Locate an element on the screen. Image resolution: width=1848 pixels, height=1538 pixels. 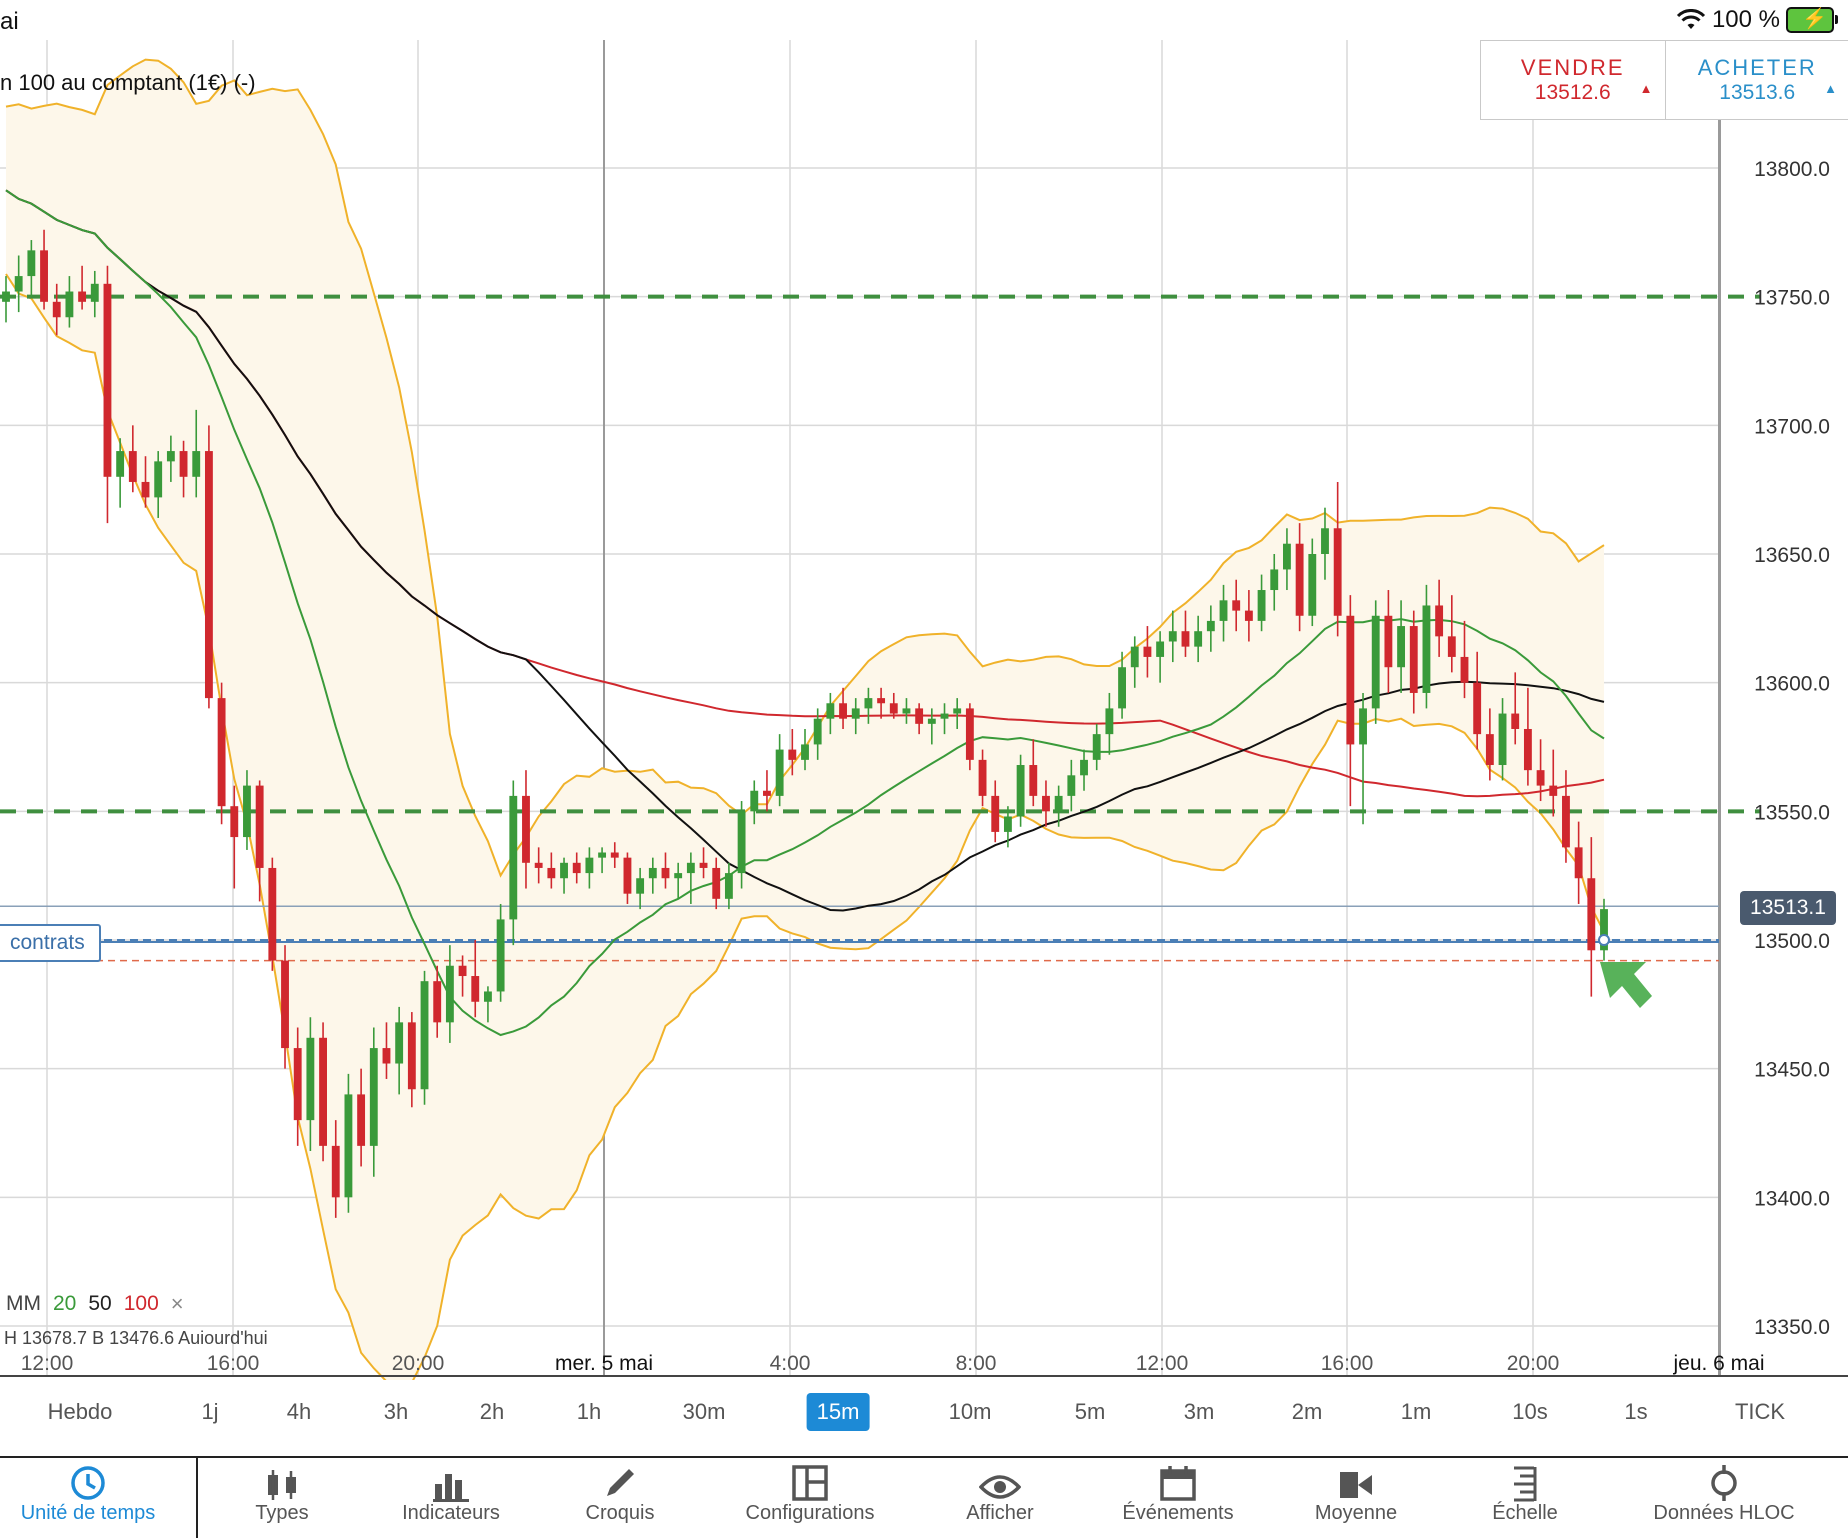
timeframe-3m: 3m is located at coordinates (1199, 1412).